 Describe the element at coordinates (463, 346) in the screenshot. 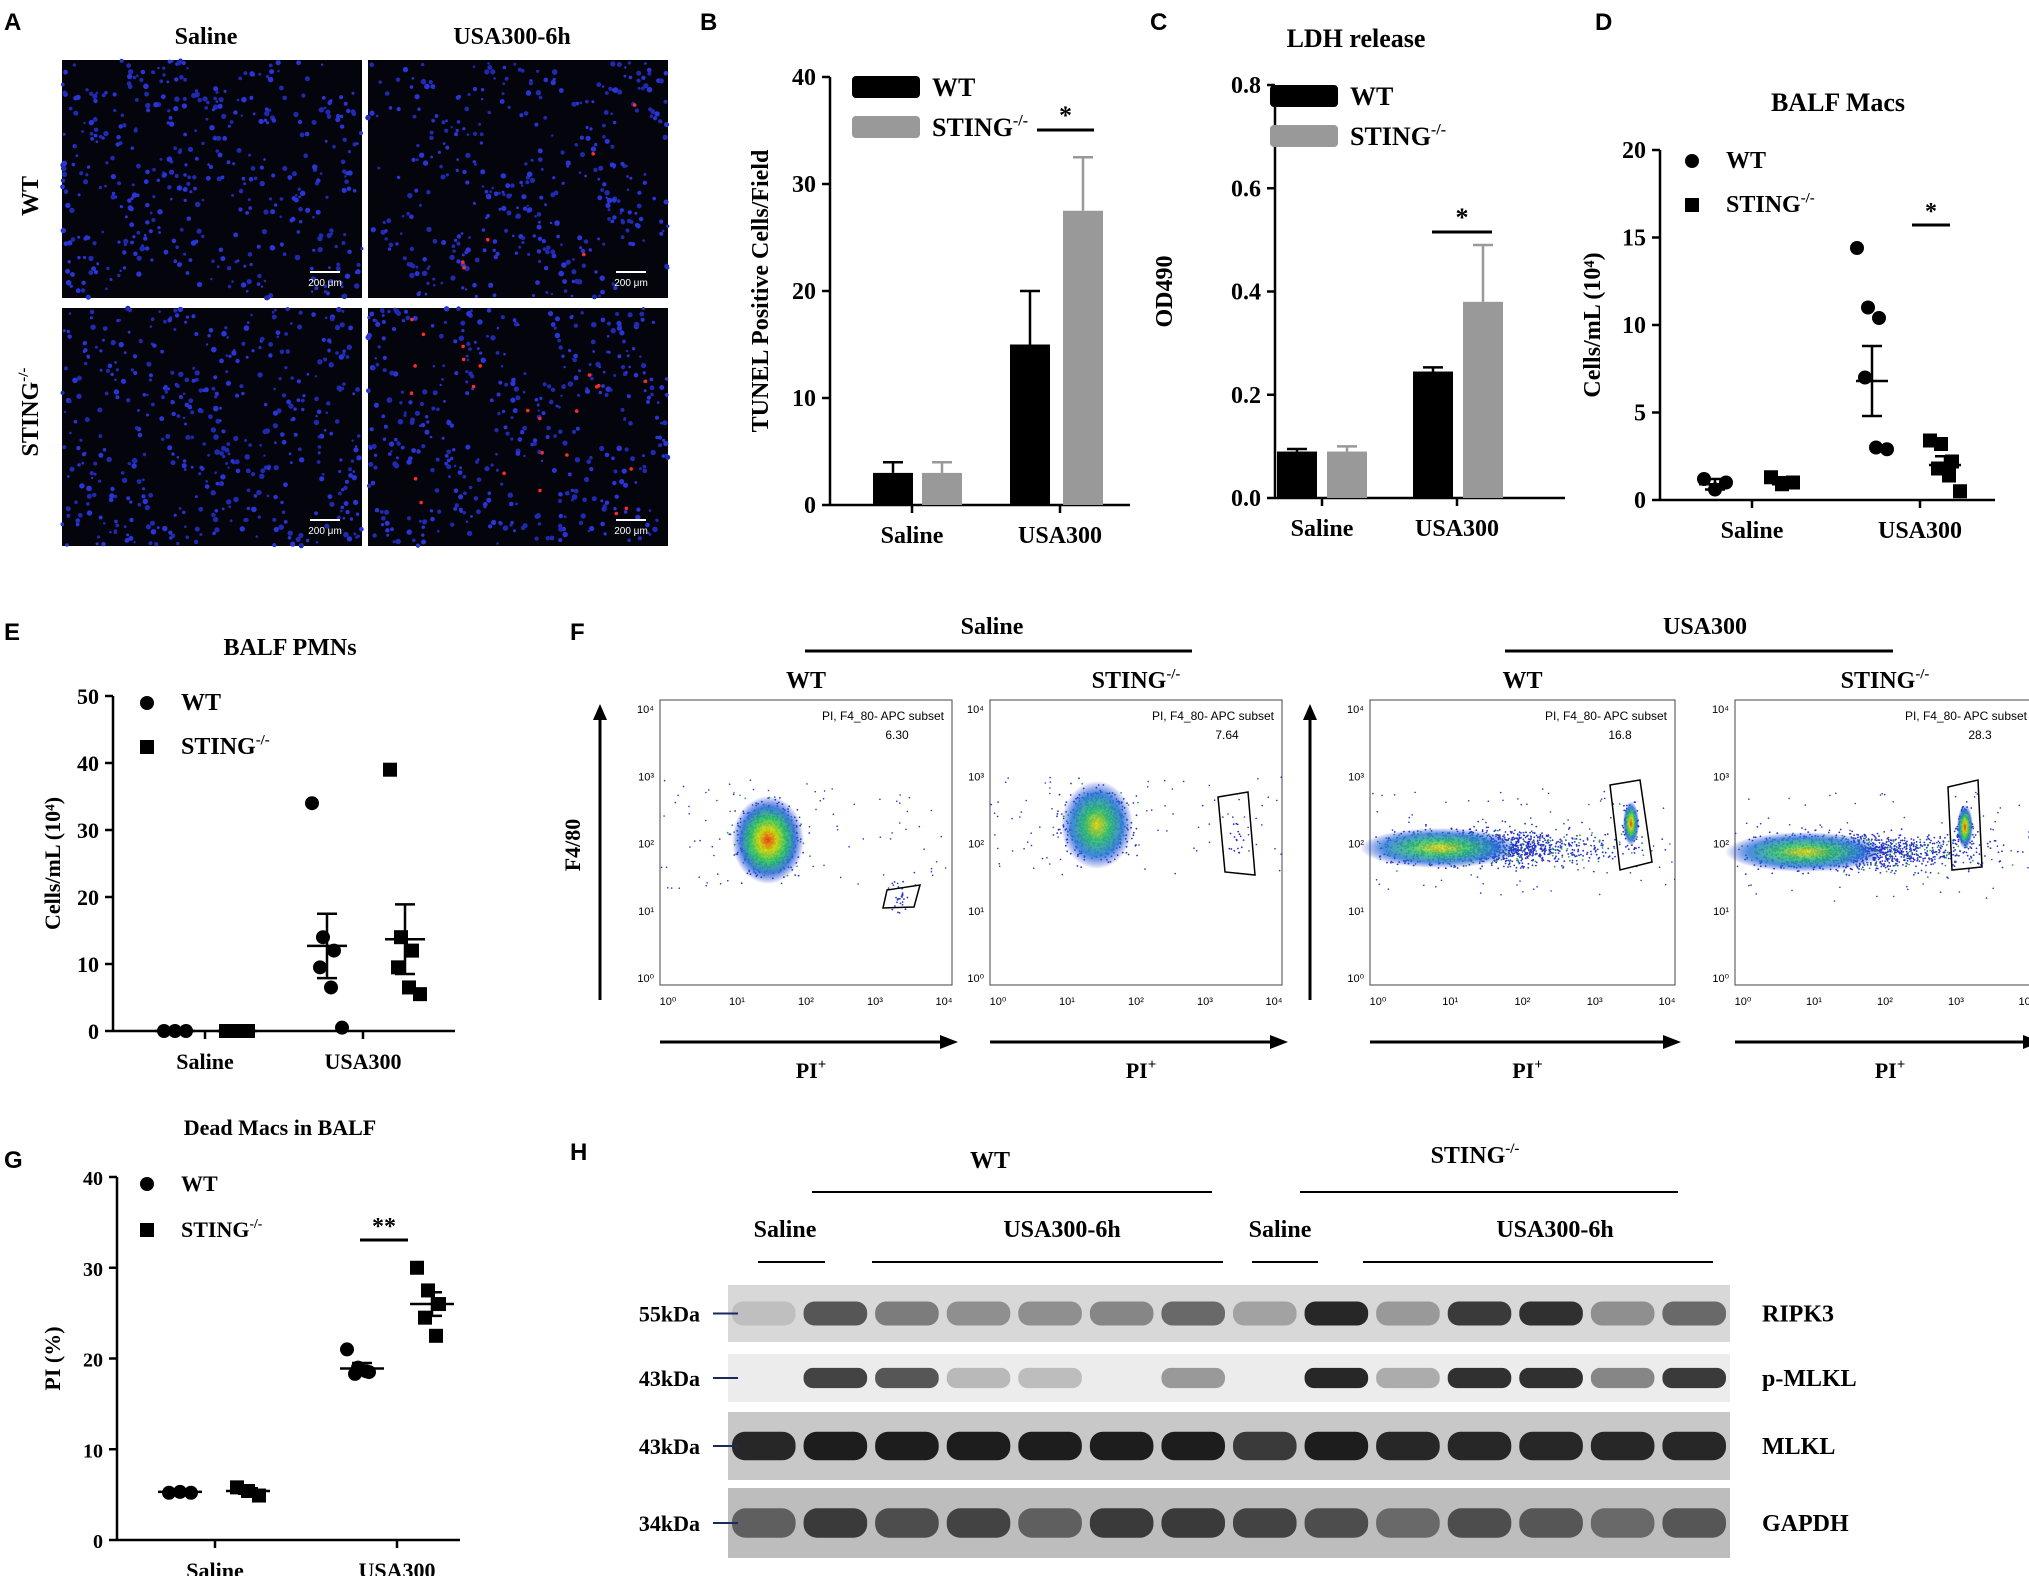

I see `tunel-dot` at that location.